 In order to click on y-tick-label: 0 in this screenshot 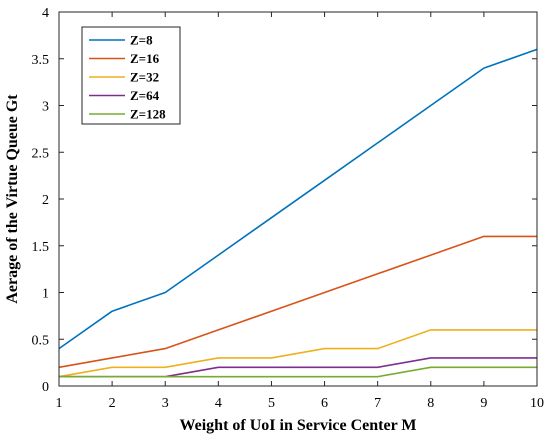, I will do `click(45, 387)`.